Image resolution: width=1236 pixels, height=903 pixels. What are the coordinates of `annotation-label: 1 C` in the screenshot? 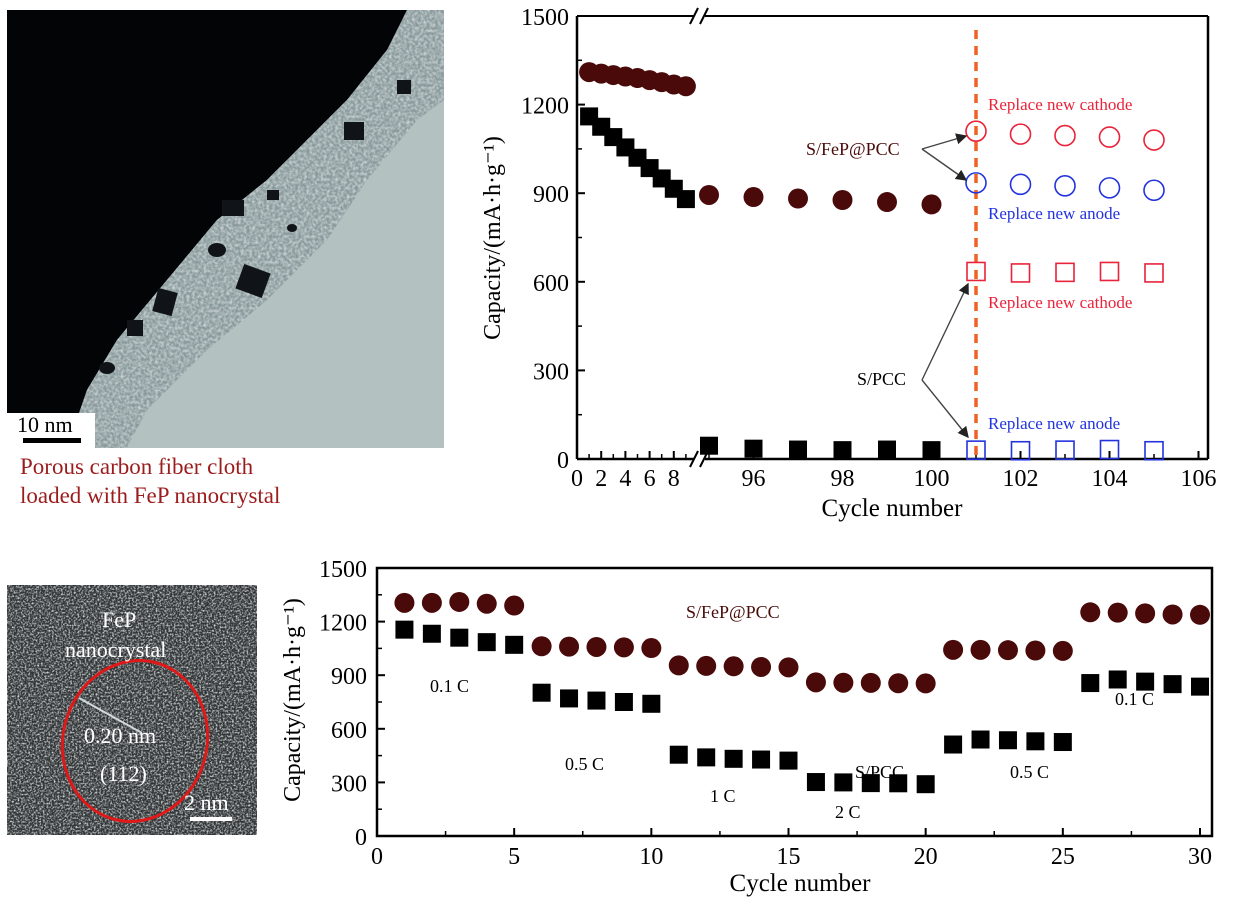 It's located at (723, 796).